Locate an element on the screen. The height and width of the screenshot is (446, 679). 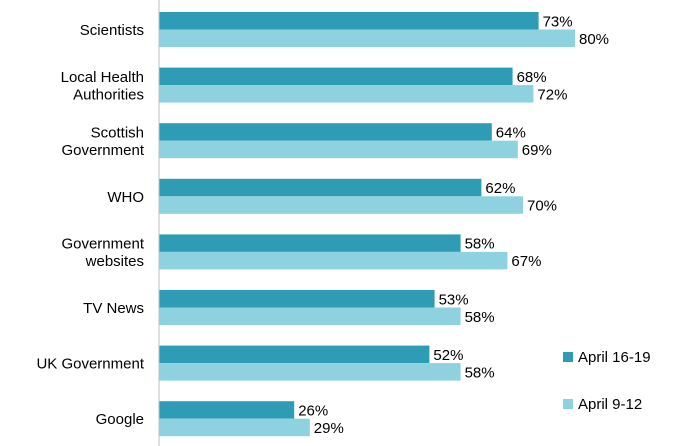
value-label-local-health-authorities-april-9-12: 72% is located at coordinates (552, 94).